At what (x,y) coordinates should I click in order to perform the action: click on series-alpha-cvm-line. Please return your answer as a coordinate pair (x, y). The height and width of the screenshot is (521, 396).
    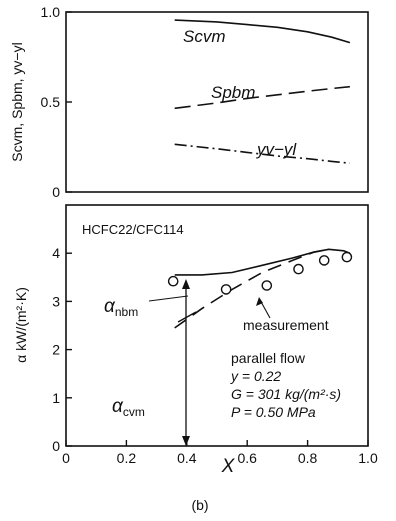
    Looking at the image, I should click on (262, 262).